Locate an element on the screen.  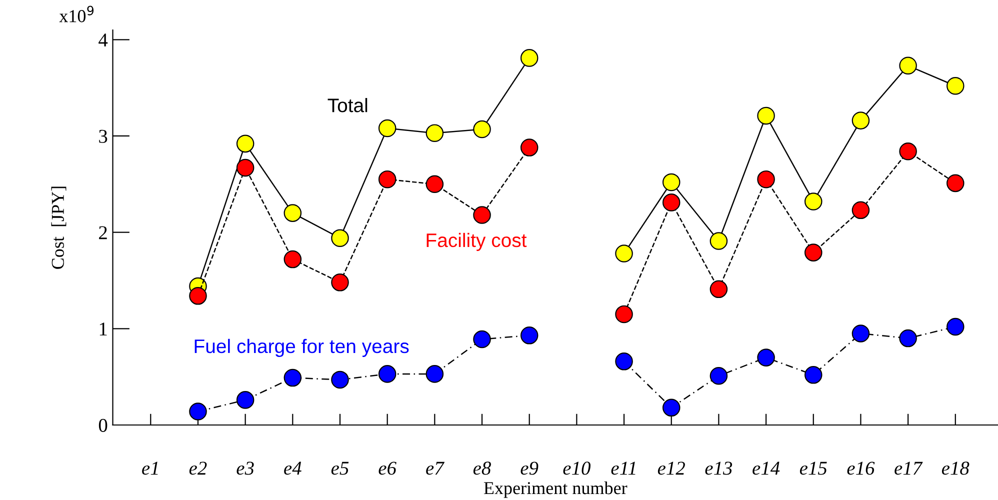
series-label: Facility cost is located at coordinates (476, 242).